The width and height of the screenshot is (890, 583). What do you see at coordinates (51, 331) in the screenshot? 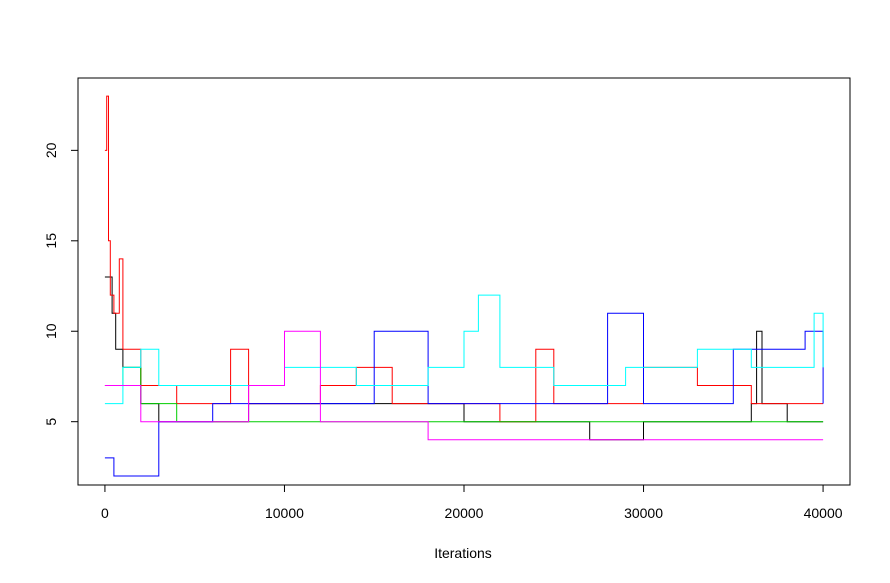
I see `y-tick-label: 10` at bounding box center [51, 331].